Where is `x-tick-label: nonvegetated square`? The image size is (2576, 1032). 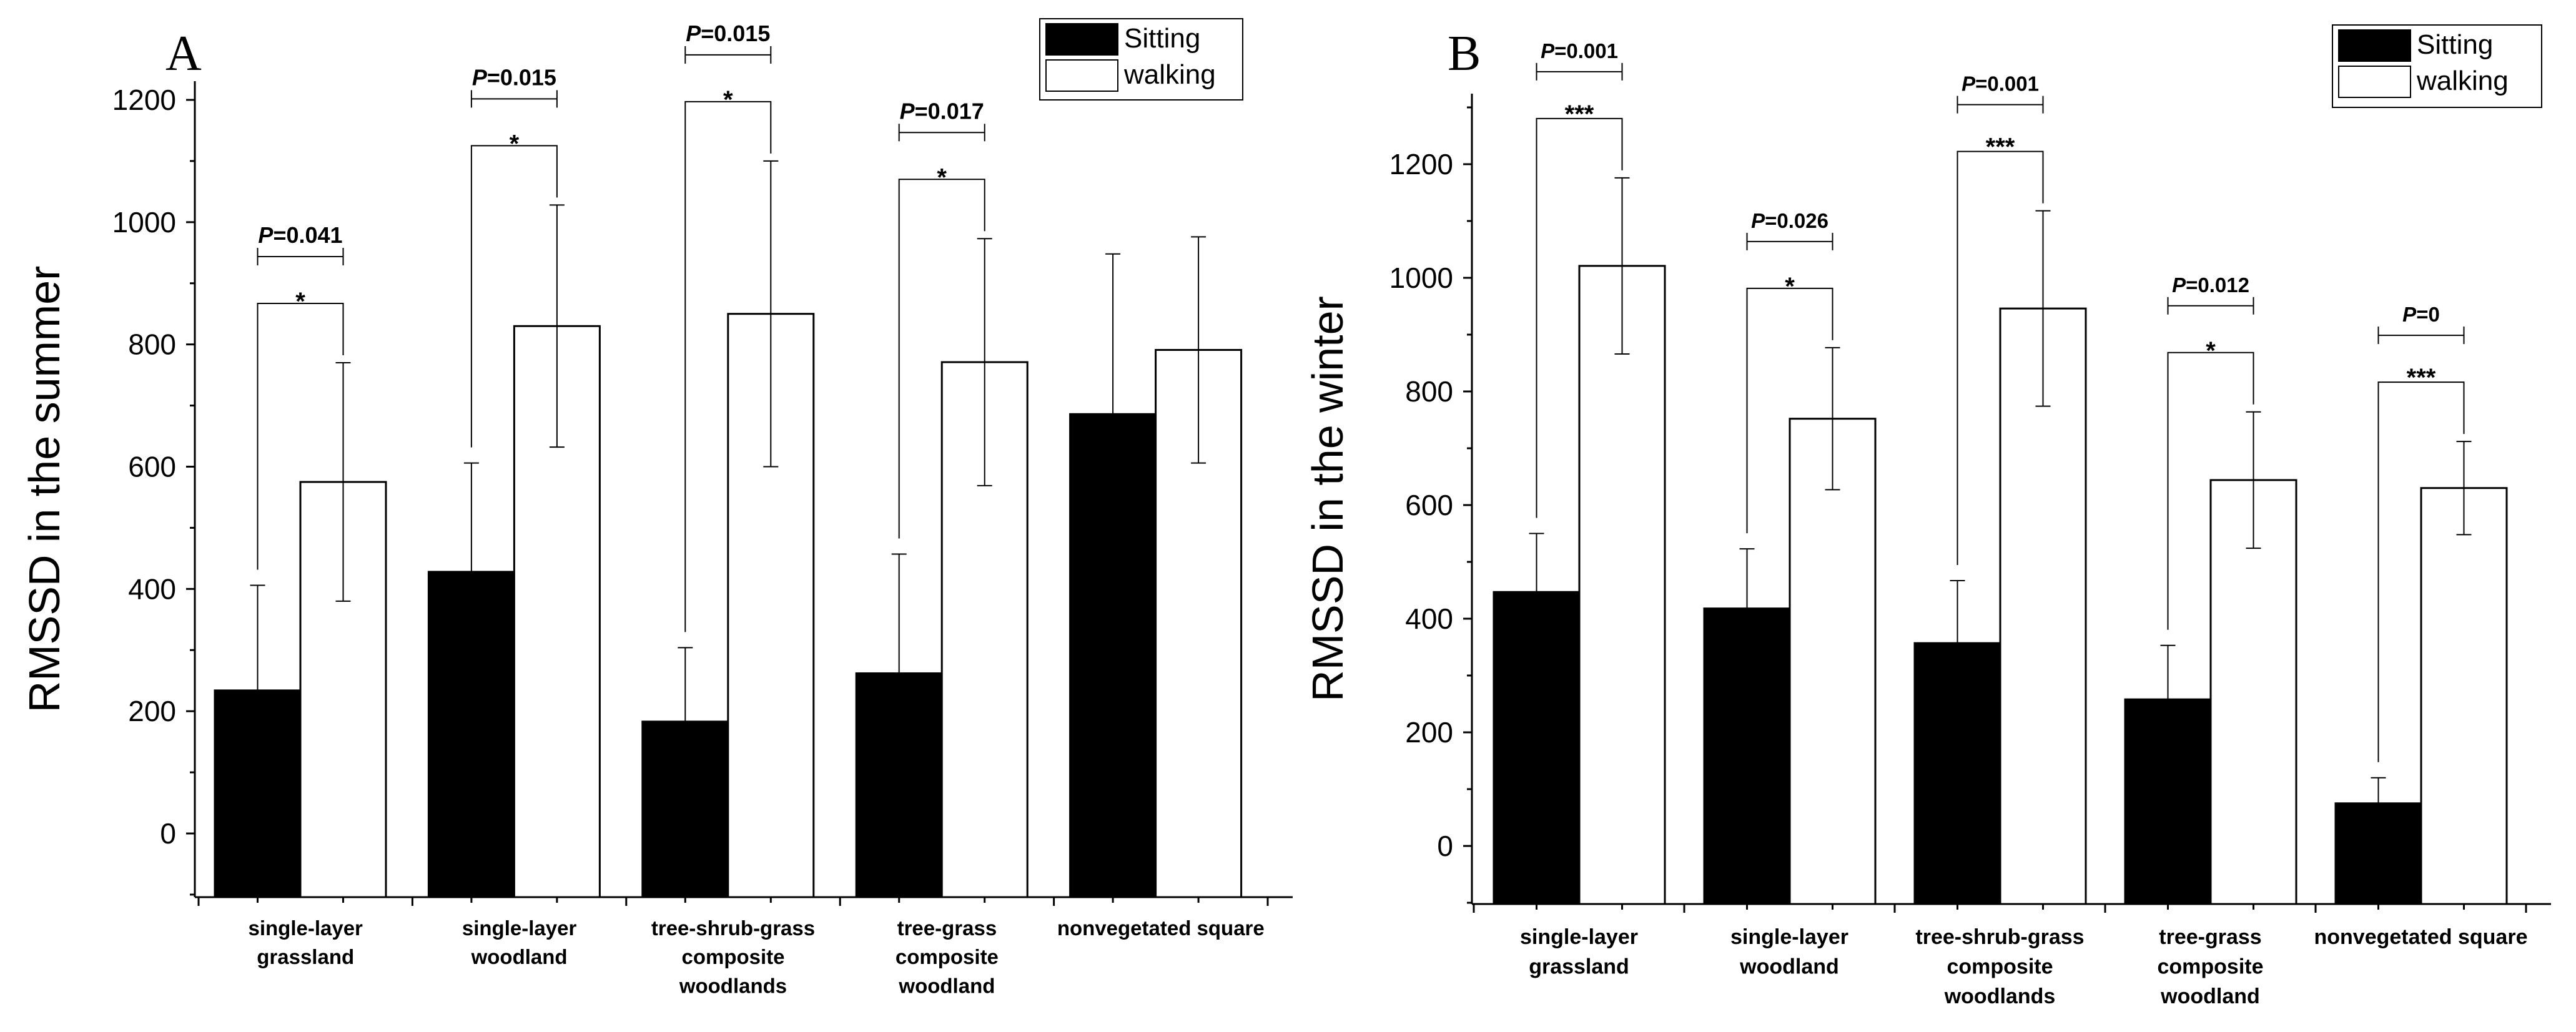 x-tick-label: nonvegetated square is located at coordinates (1161, 929).